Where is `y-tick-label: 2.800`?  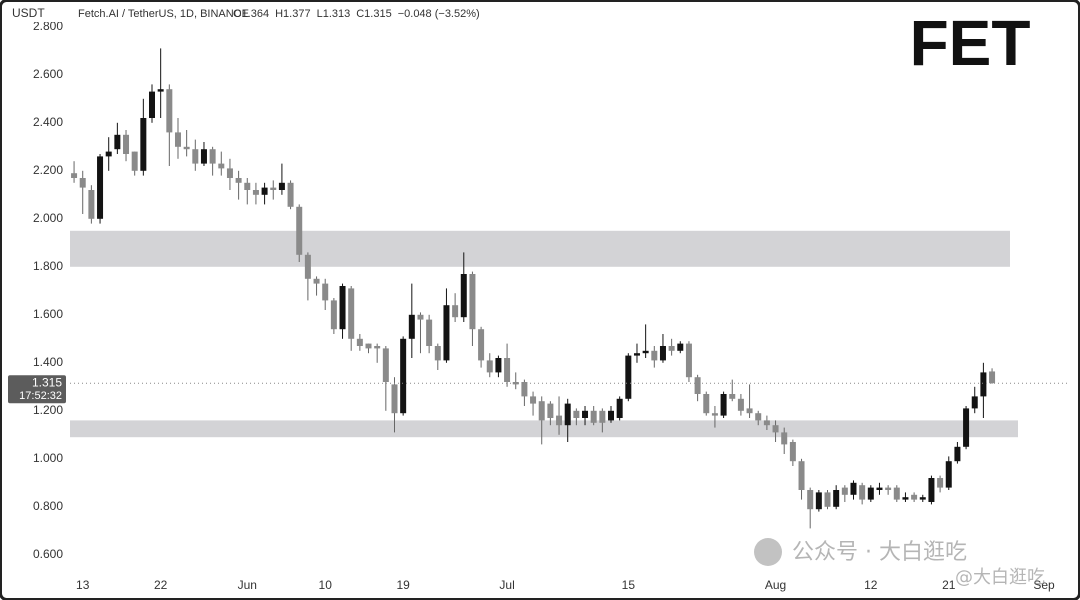
y-tick-label: 2.800 is located at coordinates (48, 26).